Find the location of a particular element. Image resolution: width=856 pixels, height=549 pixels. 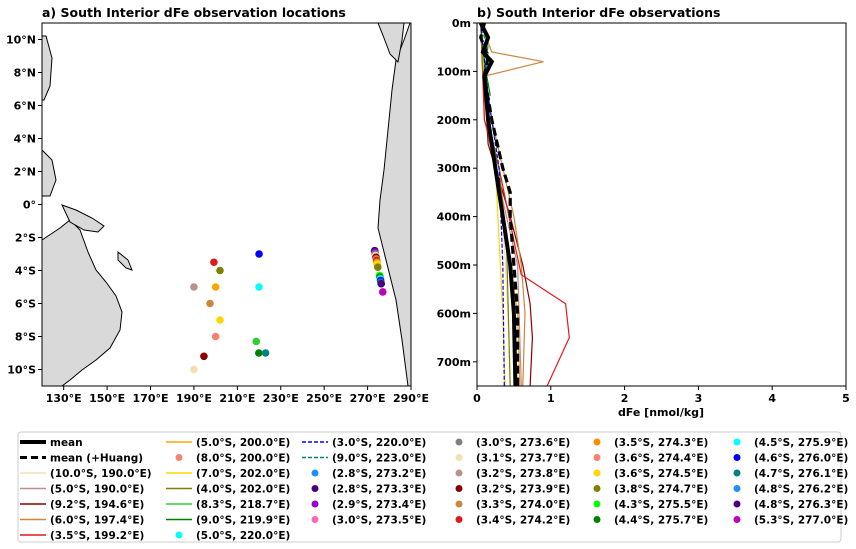

legend-label-2-1: (9.0°S, 223.0°E) is located at coordinates (379, 459).